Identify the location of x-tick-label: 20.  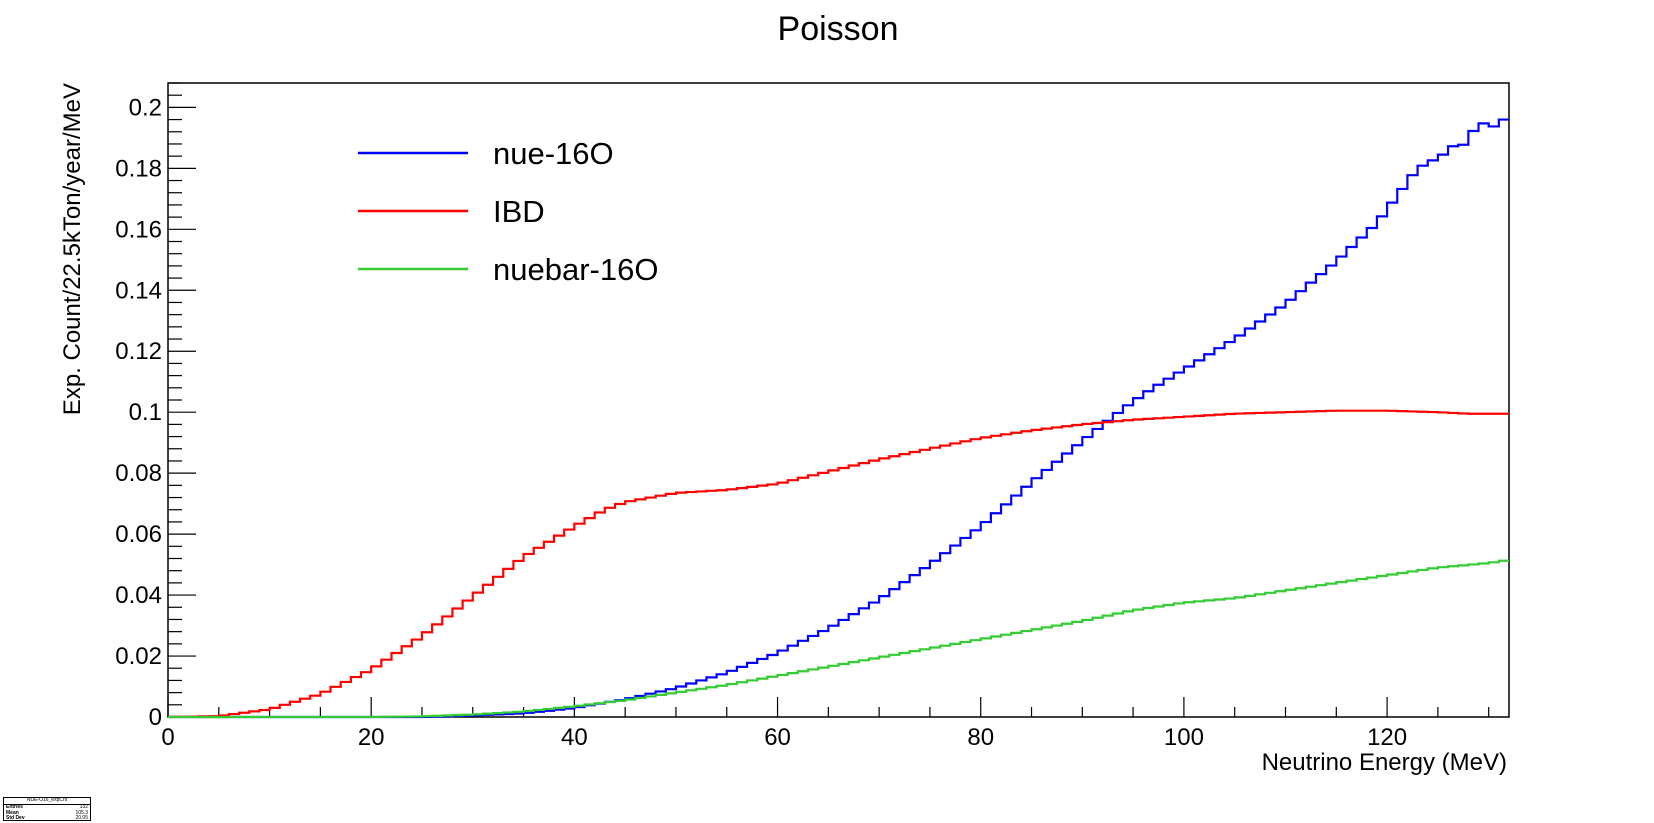
(371, 737).